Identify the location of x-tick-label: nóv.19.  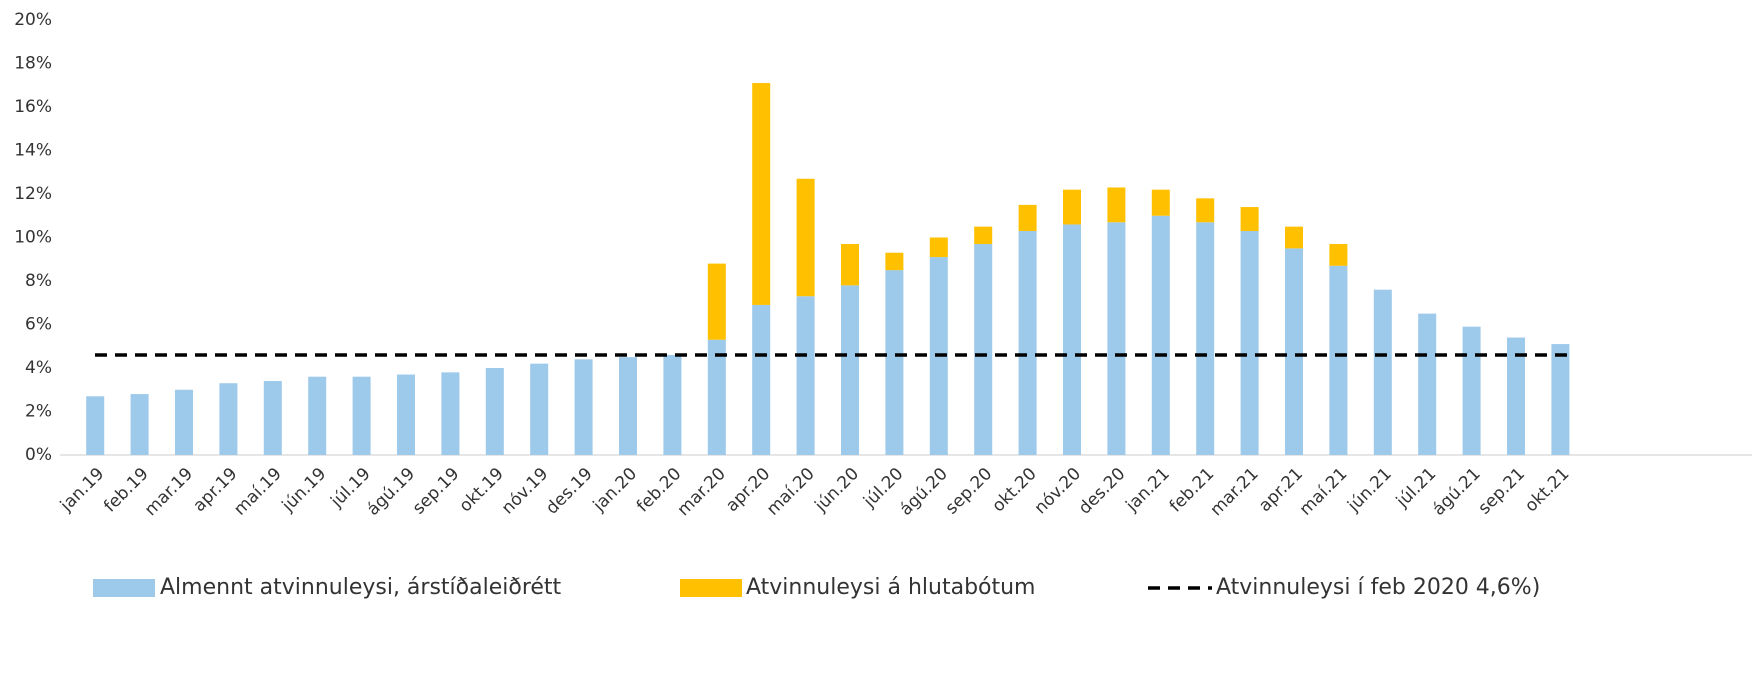
(525, 491).